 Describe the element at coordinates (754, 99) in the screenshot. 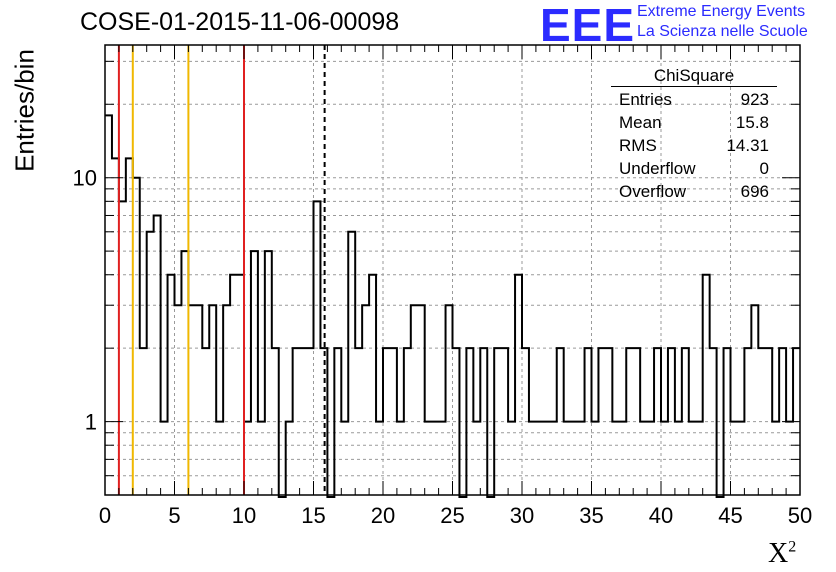

I see `stats-value: 923` at that location.